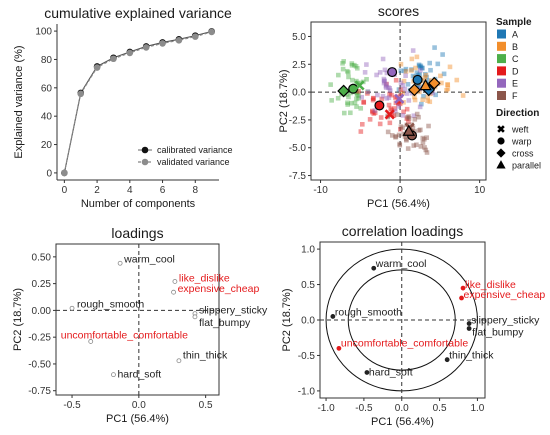  Describe the element at coordinates (505, 295) in the screenshot. I see `loading-label-expensive_cheap: expensive_cheap` at that location.